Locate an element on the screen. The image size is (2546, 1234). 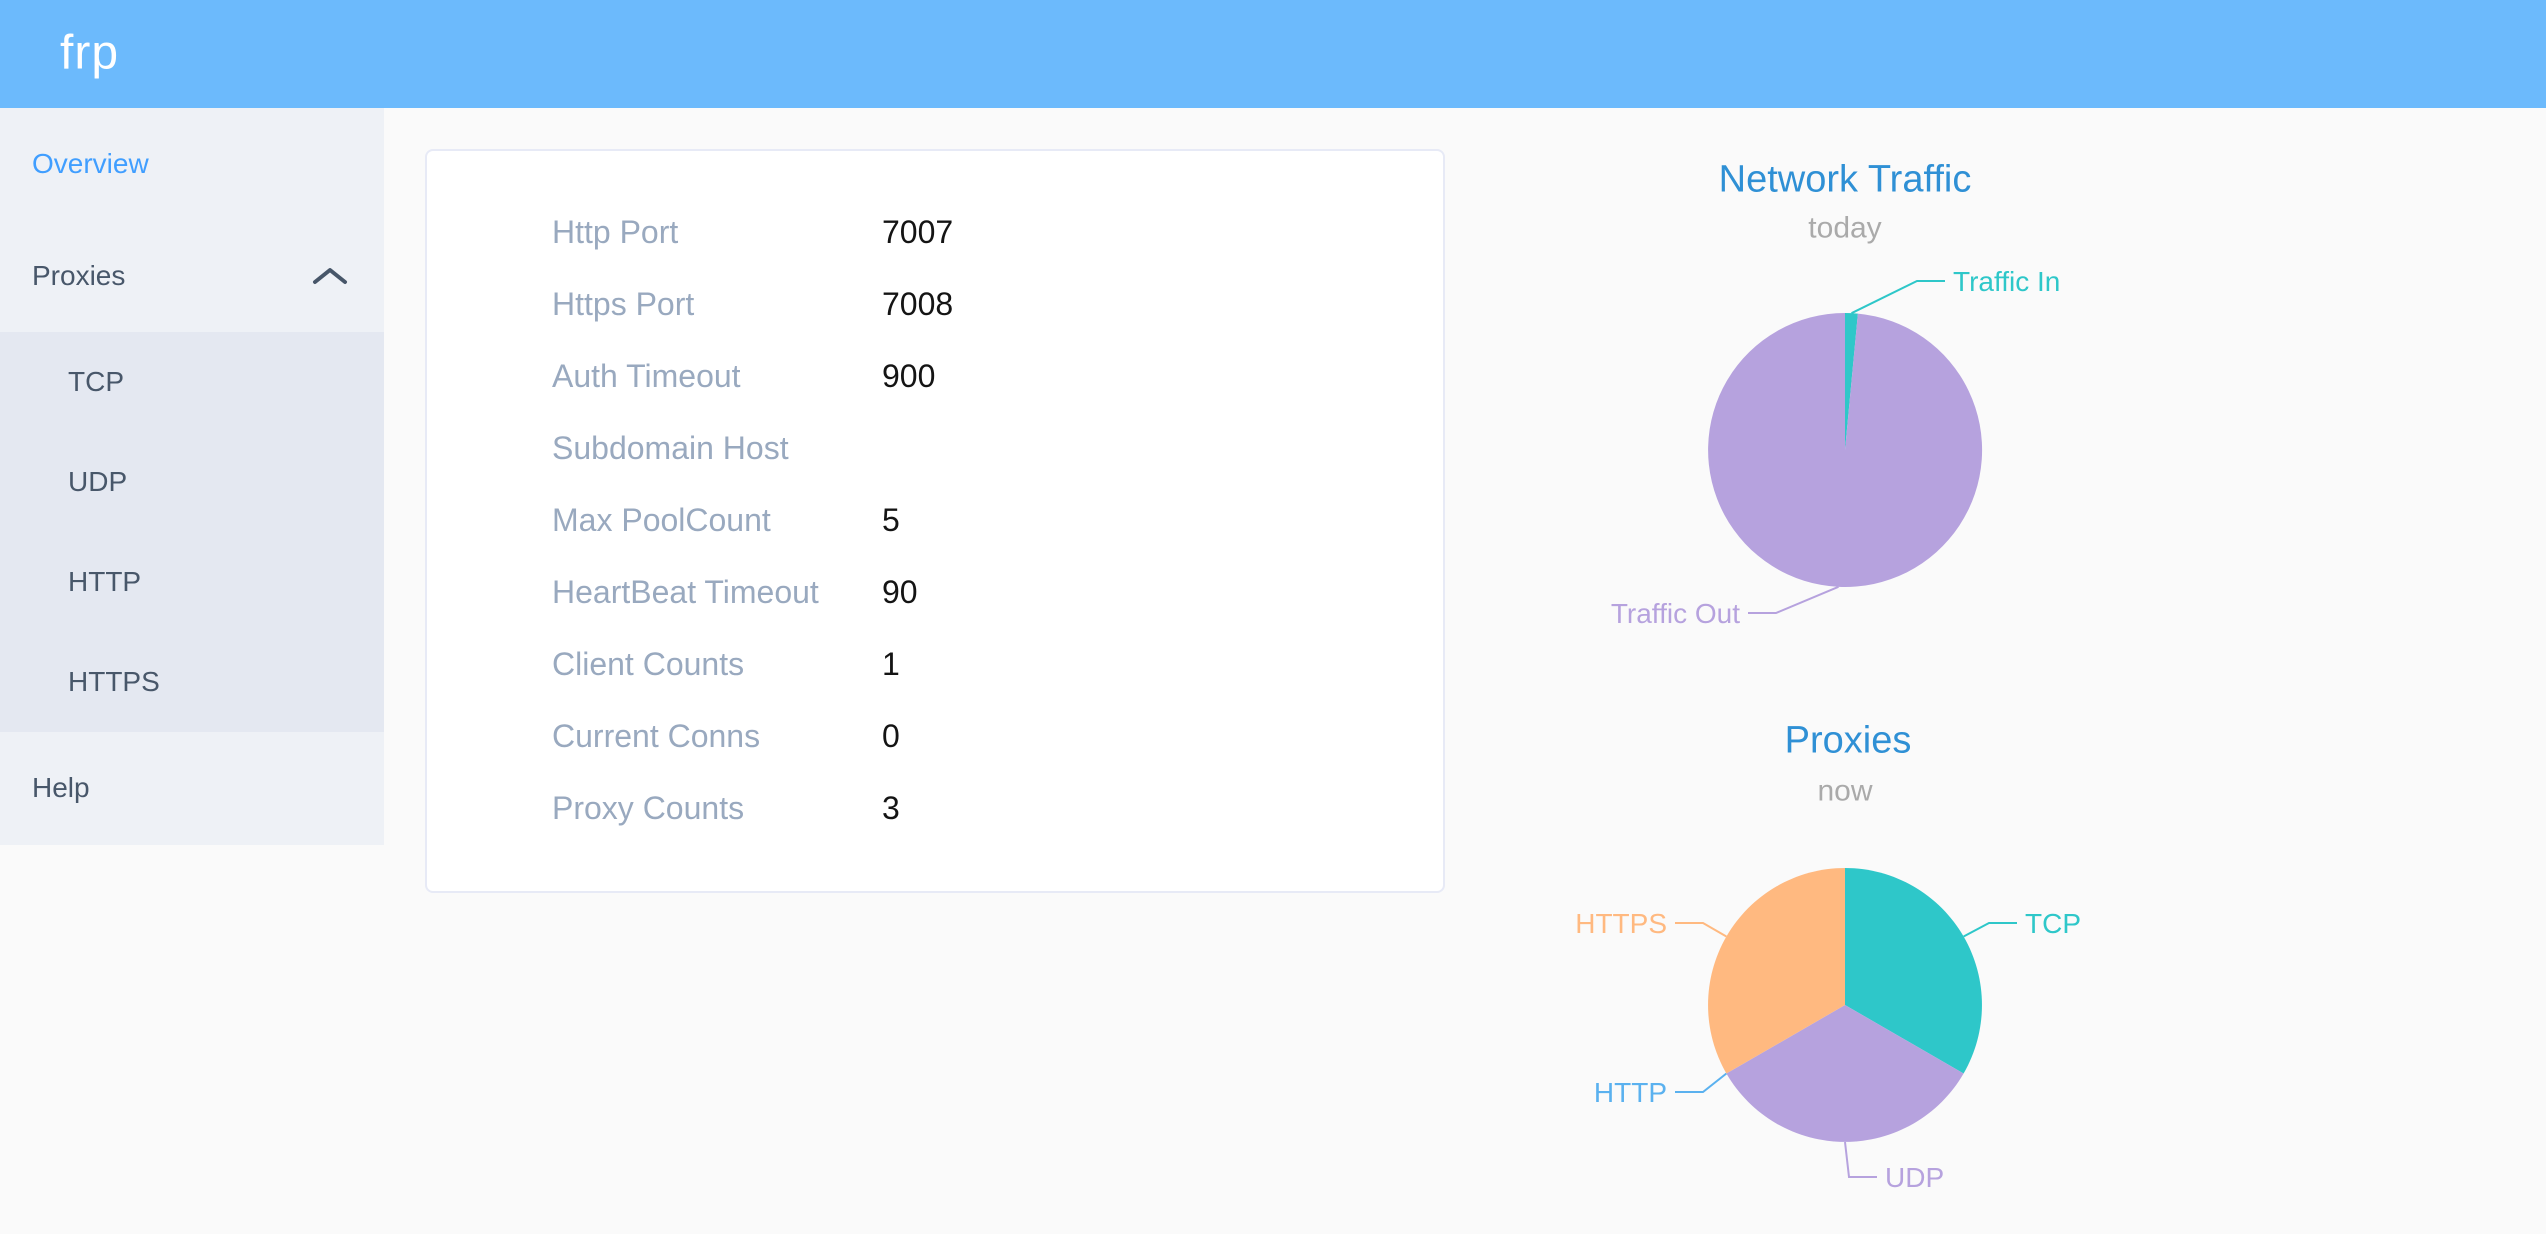
info-value: 7008 is located at coordinates (918, 303).